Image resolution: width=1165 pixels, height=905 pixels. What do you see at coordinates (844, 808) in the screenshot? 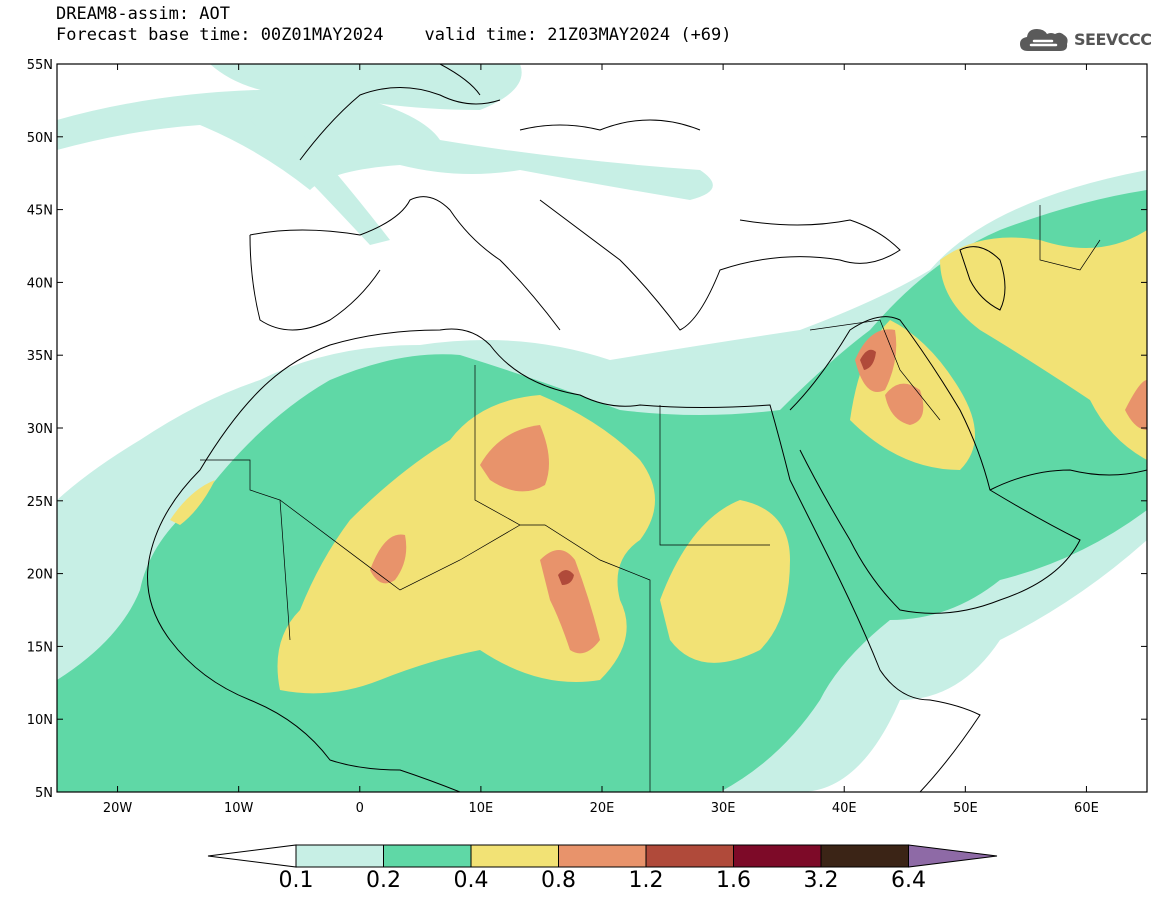
I see `lon-tick-label: 40E` at bounding box center [844, 808].